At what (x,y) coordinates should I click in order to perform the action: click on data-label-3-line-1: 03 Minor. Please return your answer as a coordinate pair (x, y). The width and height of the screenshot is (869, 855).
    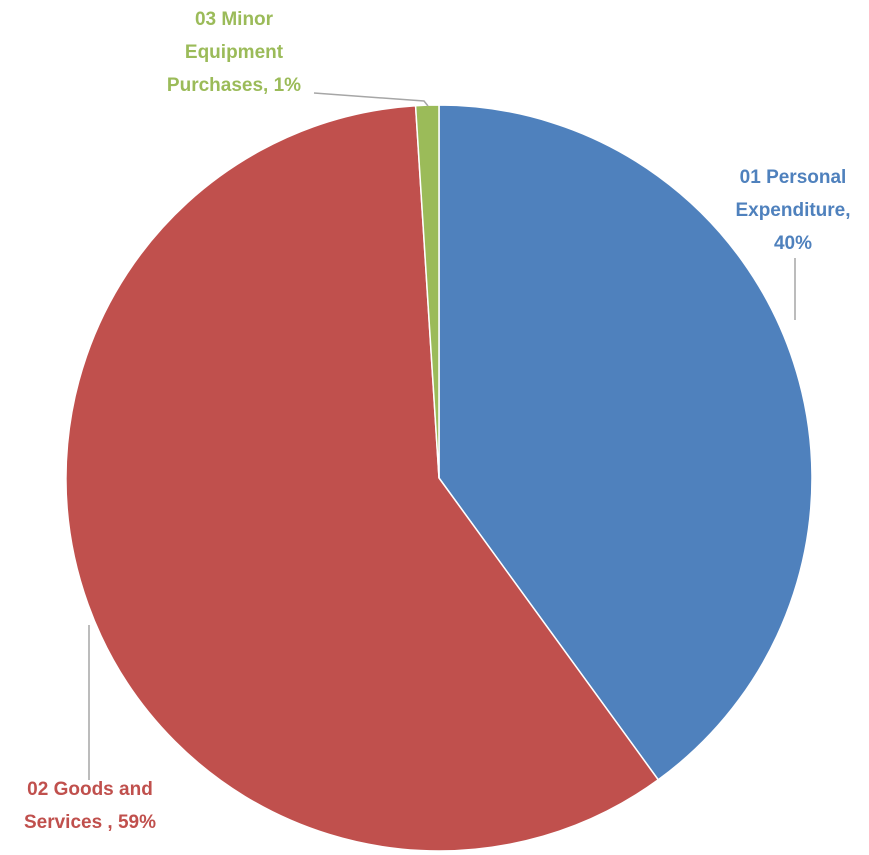
    Looking at the image, I should click on (234, 19).